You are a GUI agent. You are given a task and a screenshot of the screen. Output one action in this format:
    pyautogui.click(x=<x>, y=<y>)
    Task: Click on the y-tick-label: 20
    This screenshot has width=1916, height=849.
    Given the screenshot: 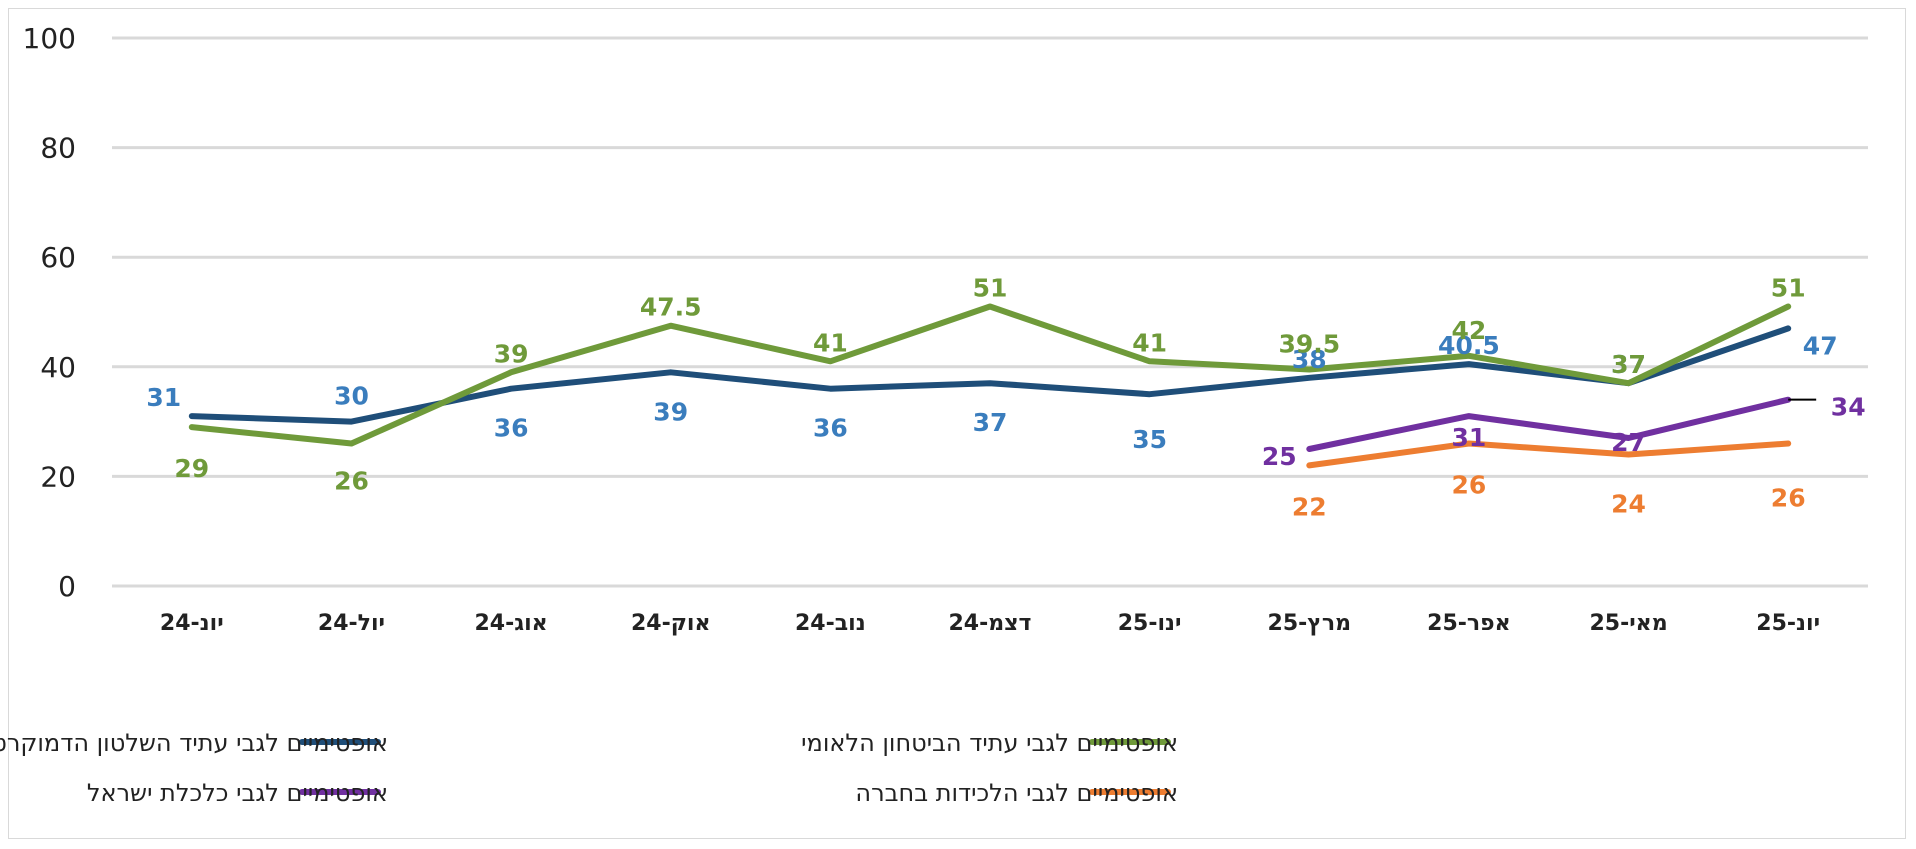 What is the action you would take?
    pyautogui.click(x=58, y=476)
    